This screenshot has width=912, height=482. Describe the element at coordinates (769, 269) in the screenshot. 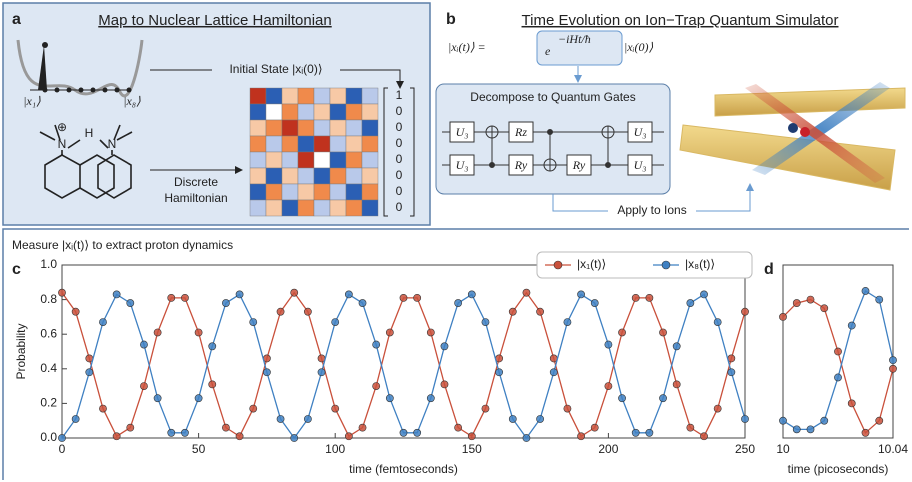

I see `panel-label: d` at that location.